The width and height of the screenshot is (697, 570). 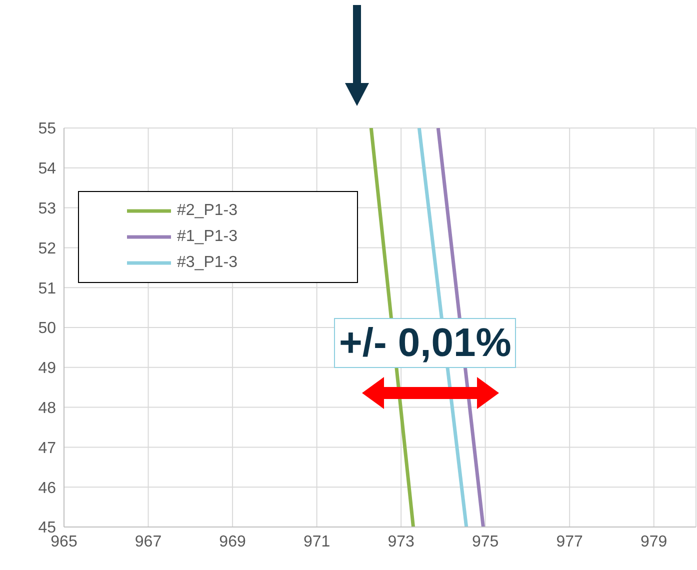 I want to click on x-tick-label: 971, so click(x=316, y=541).